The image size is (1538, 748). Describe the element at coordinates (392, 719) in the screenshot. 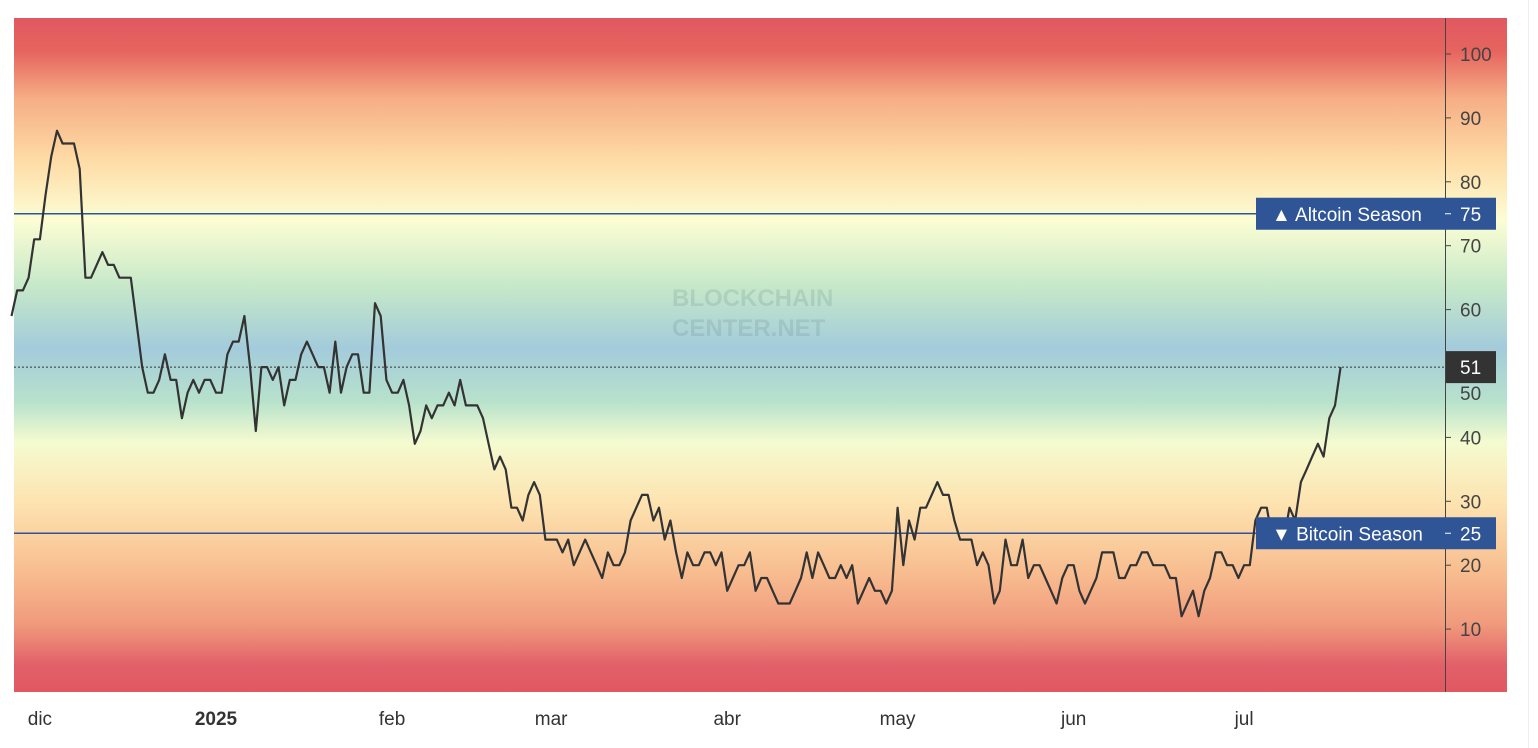

I see `x-tick-label: feb` at that location.